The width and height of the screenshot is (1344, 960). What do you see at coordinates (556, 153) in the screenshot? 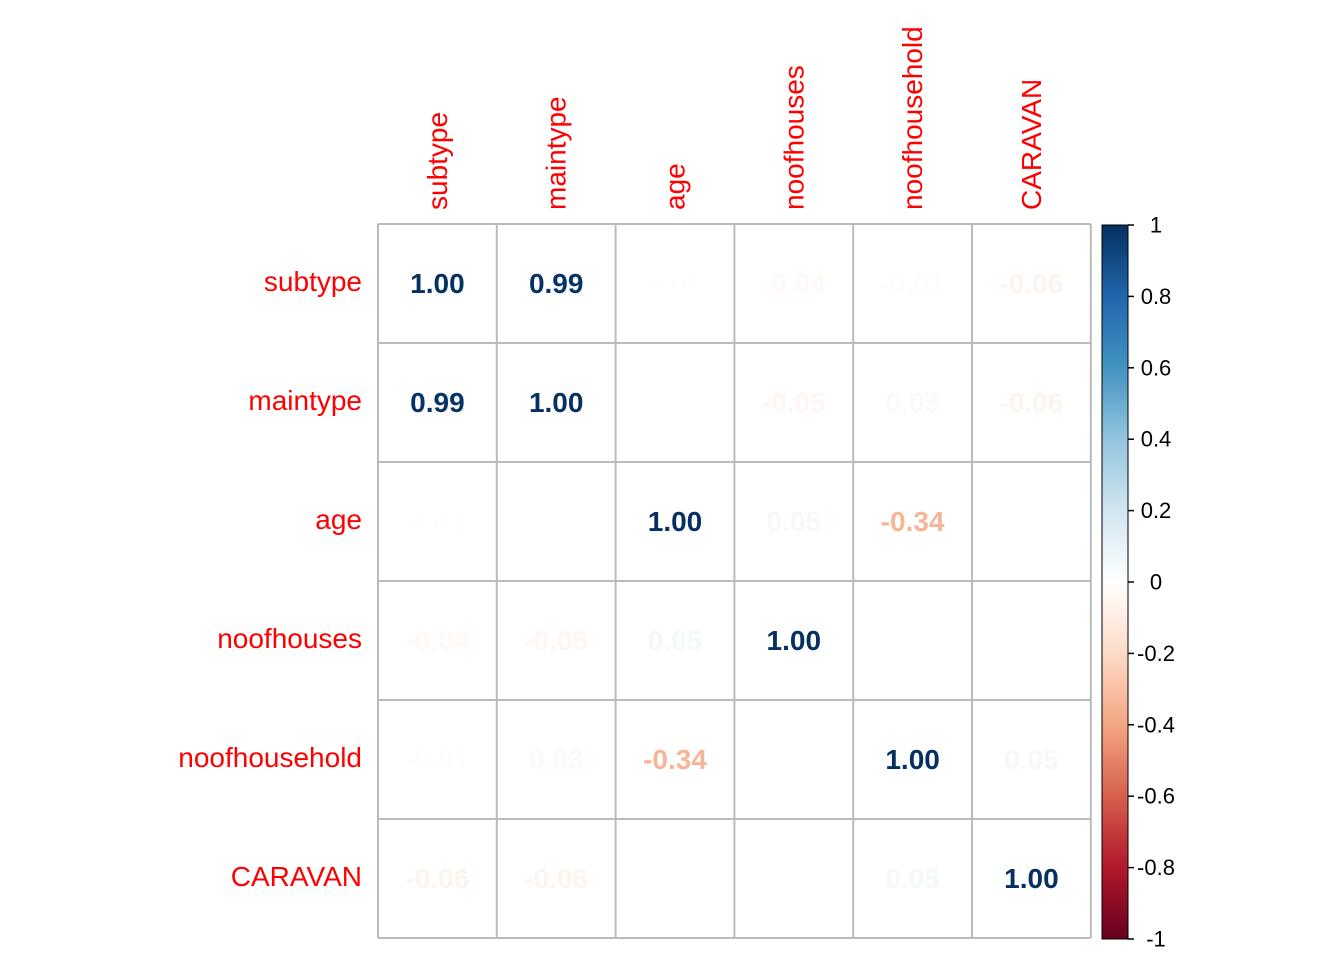
I see `column-label: maintype` at bounding box center [556, 153].